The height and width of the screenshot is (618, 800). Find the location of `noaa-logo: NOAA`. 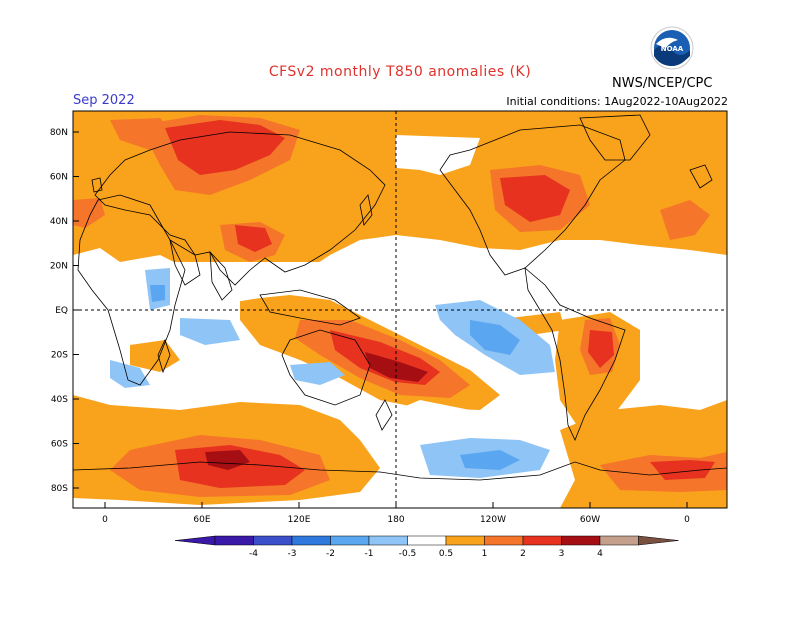

noaa-logo: NOAA is located at coordinates (672, 48).